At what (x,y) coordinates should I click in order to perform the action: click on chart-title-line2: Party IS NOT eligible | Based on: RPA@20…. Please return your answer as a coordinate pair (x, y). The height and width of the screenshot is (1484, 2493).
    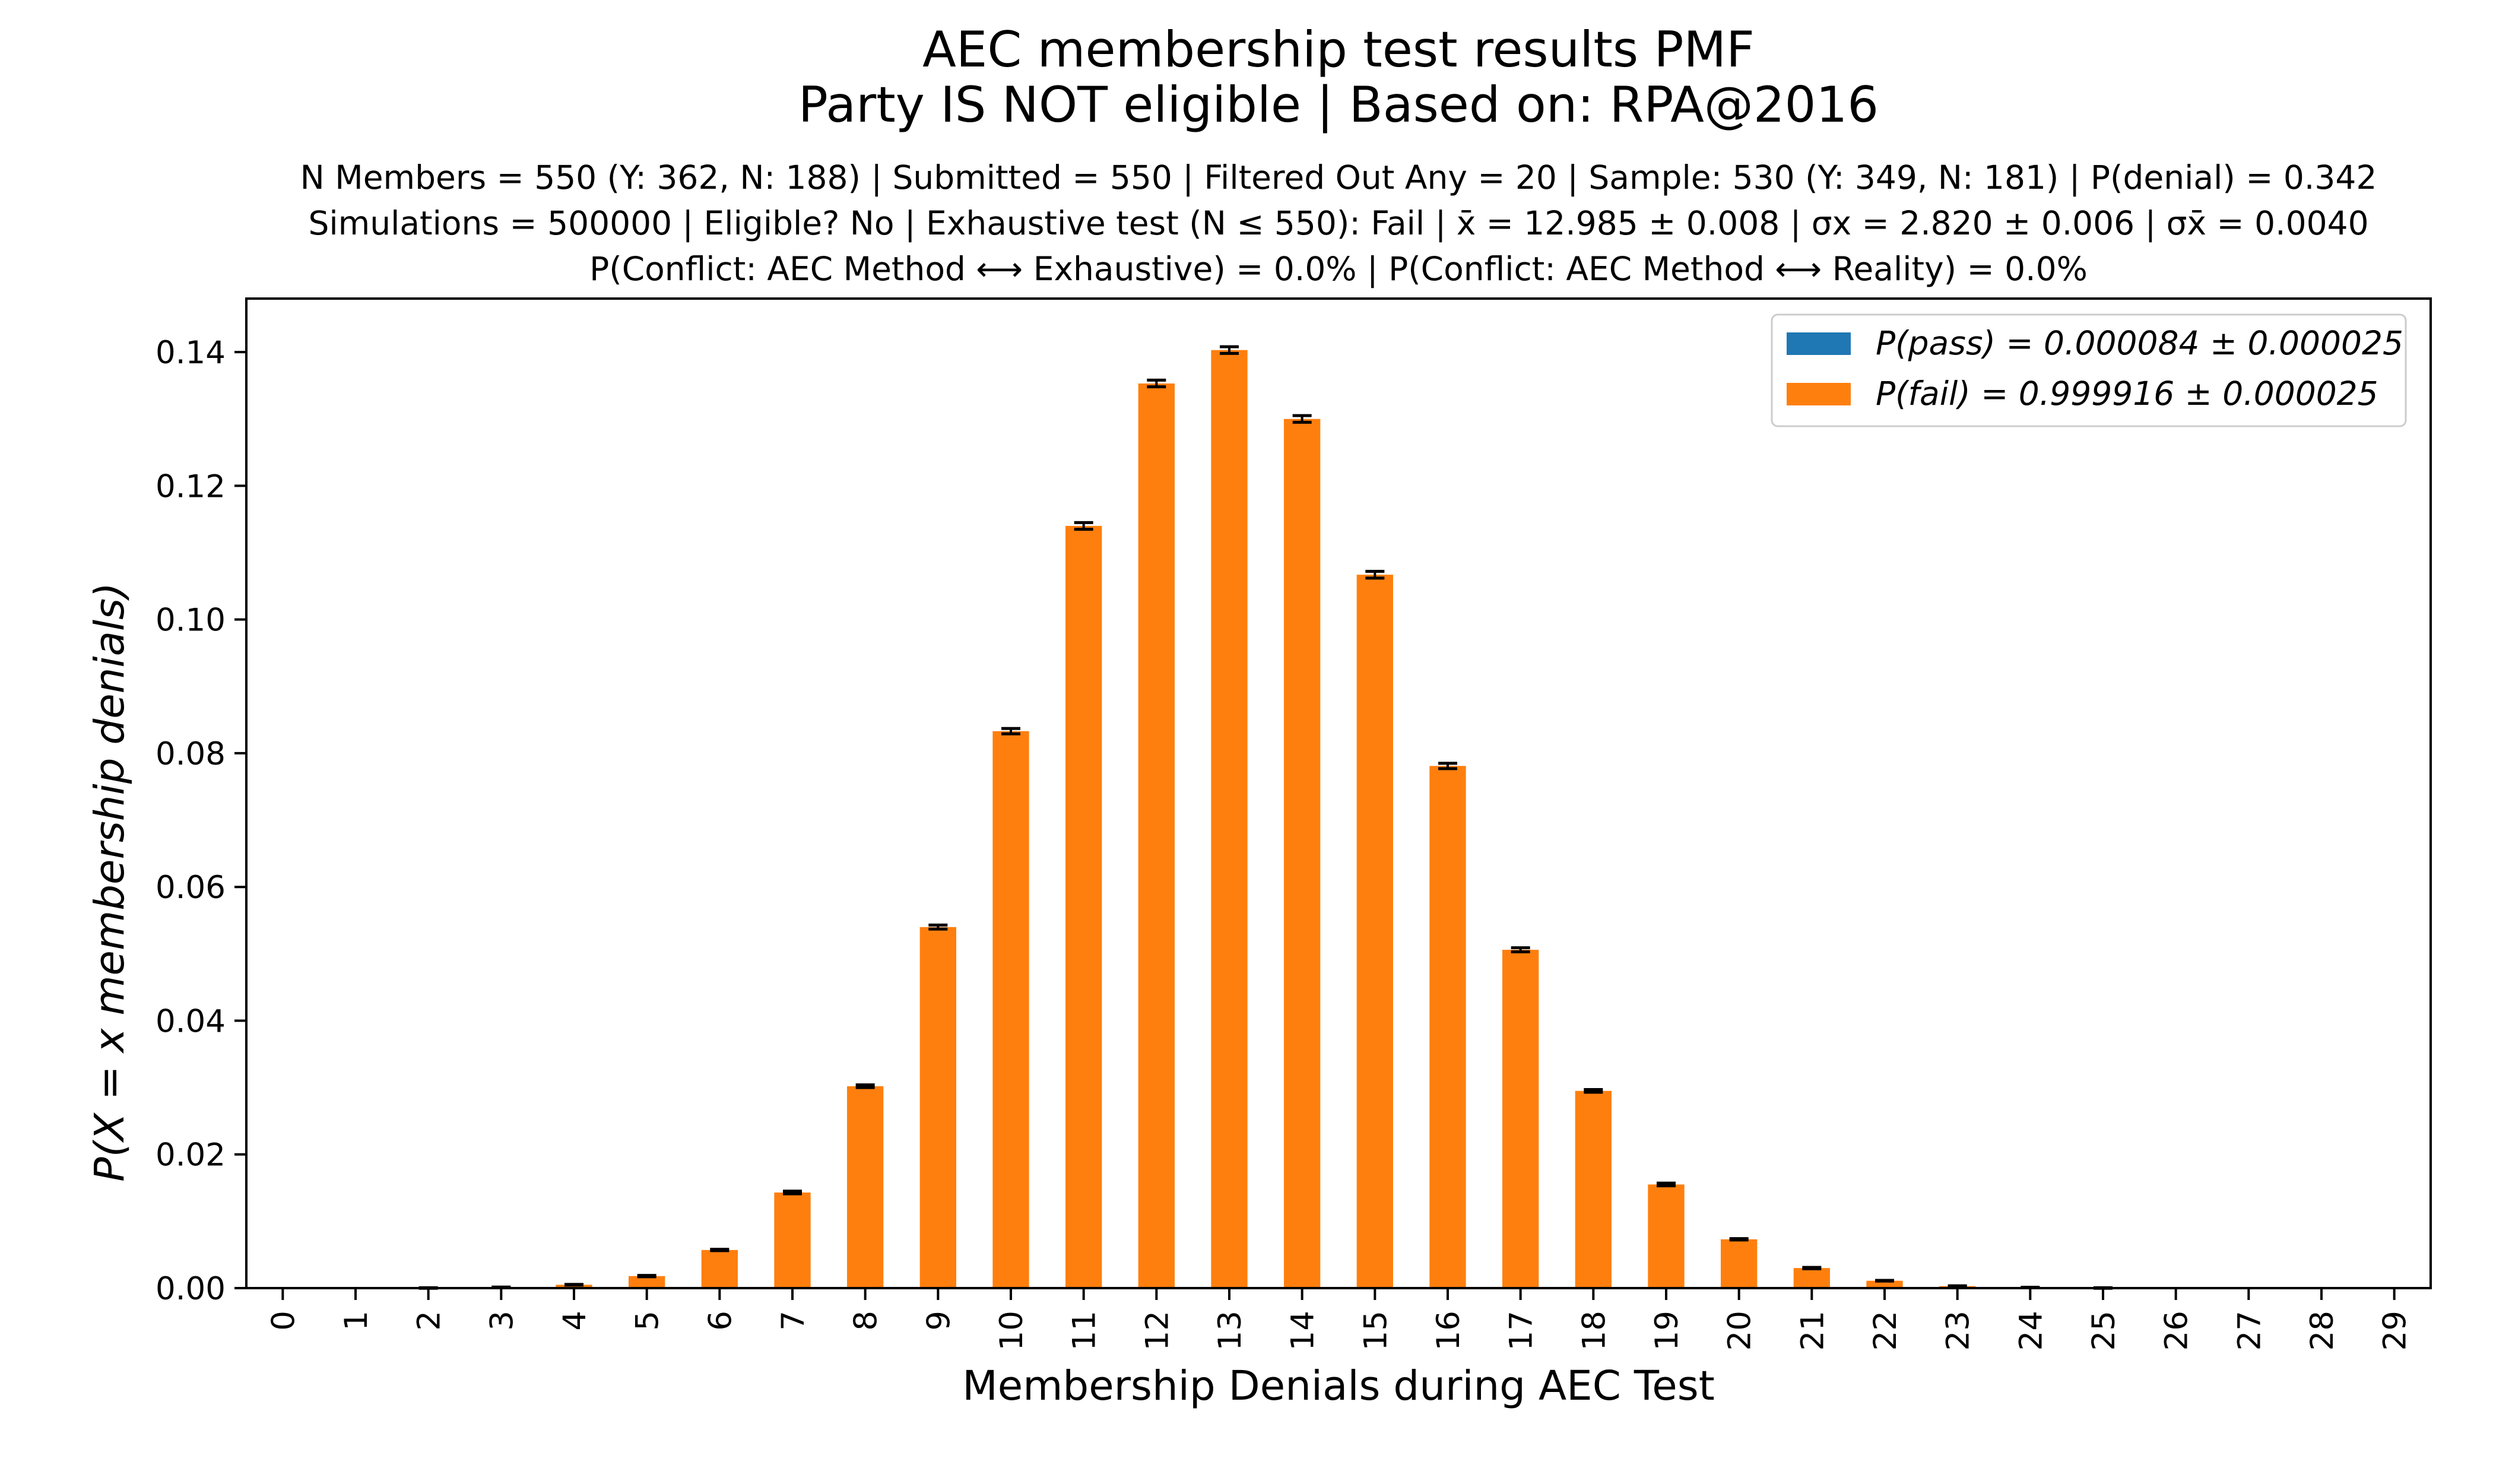
    Looking at the image, I should click on (1338, 105).